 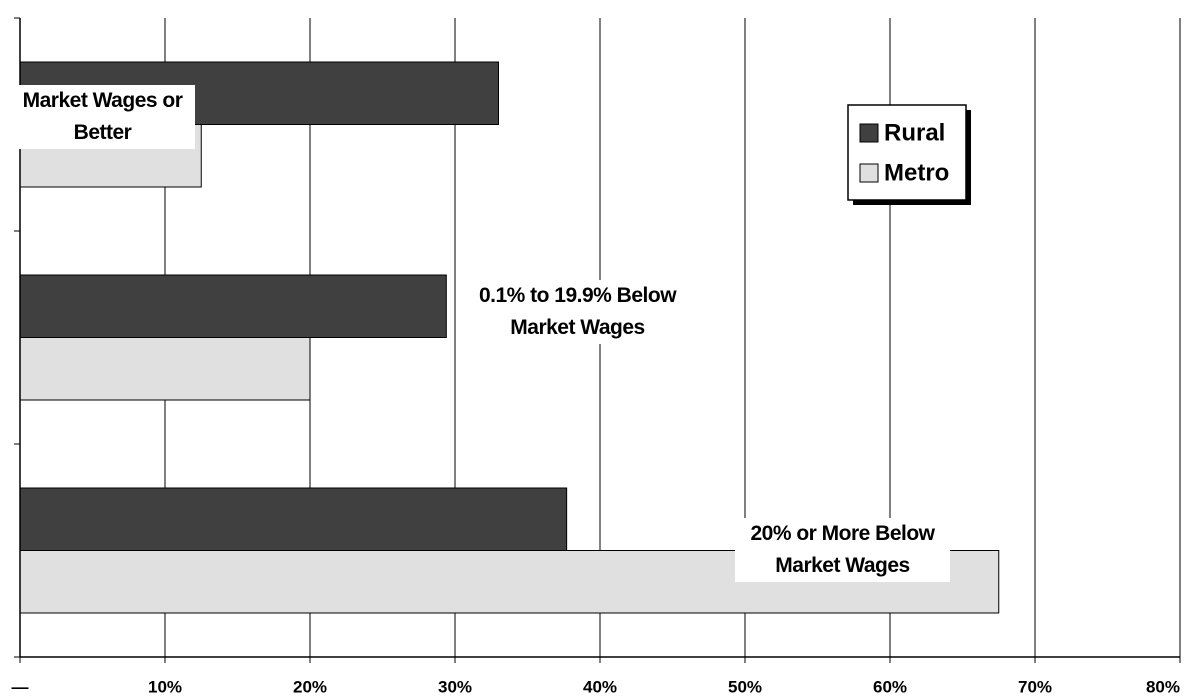 I want to click on x-tick-label: 60%, so click(x=890, y=686).